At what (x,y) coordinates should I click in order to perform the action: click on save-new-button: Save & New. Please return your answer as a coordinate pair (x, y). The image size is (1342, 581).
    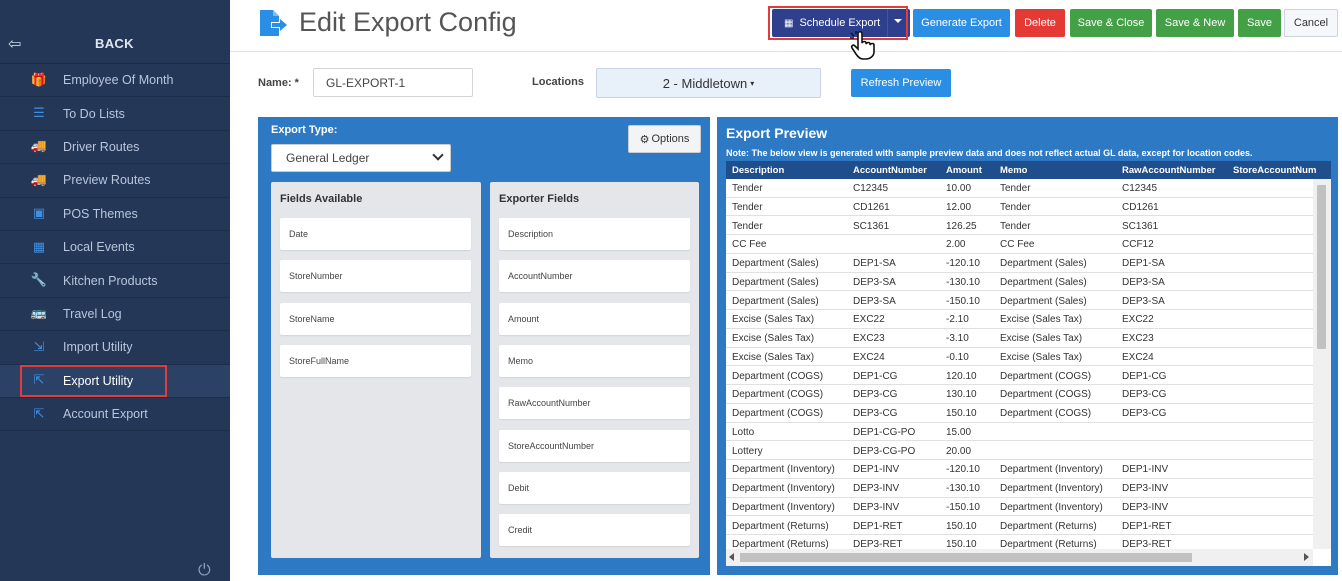
    Looking at the image, I should click on (1195, 23).